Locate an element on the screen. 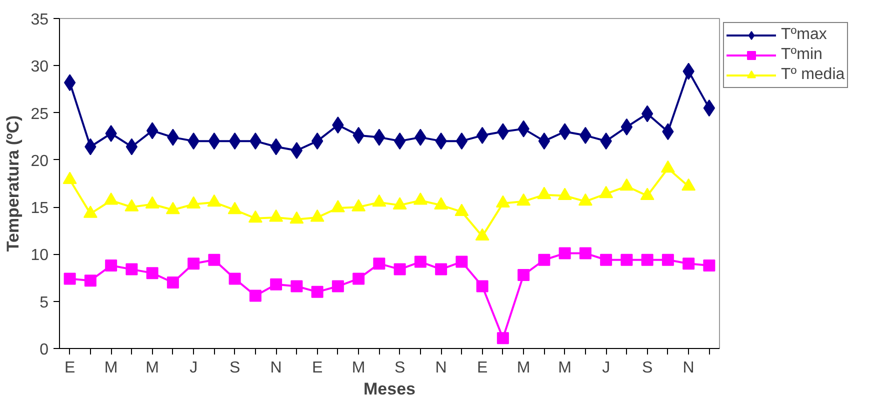 The height and width of the screenshot is (415, 874). y-tick-label: 30 is located at coordinates (39, 67).